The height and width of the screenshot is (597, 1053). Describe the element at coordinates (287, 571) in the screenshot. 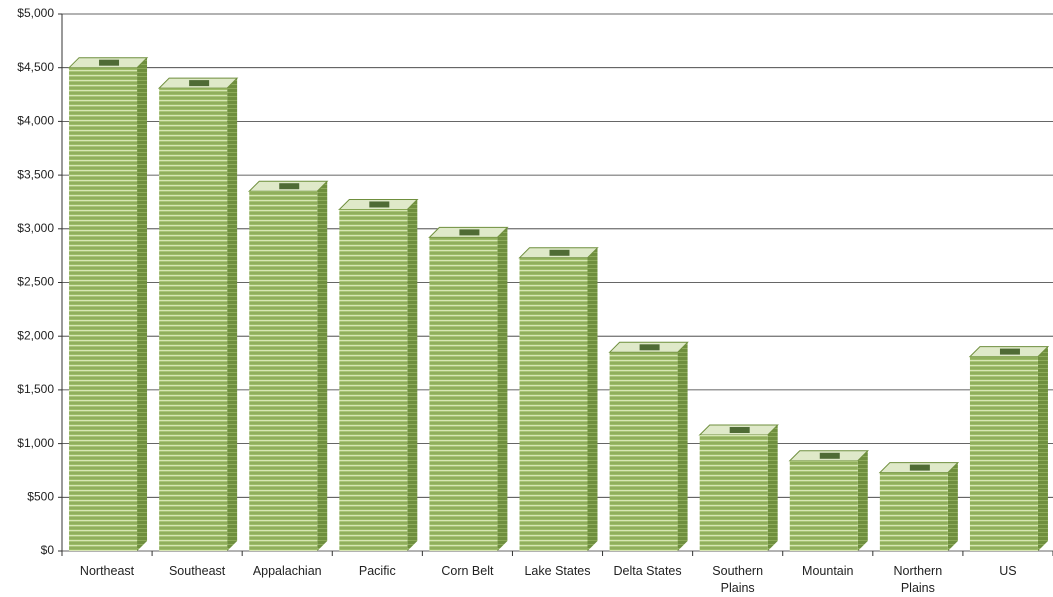

I see `x-tick-label: Appalachian` at that location.